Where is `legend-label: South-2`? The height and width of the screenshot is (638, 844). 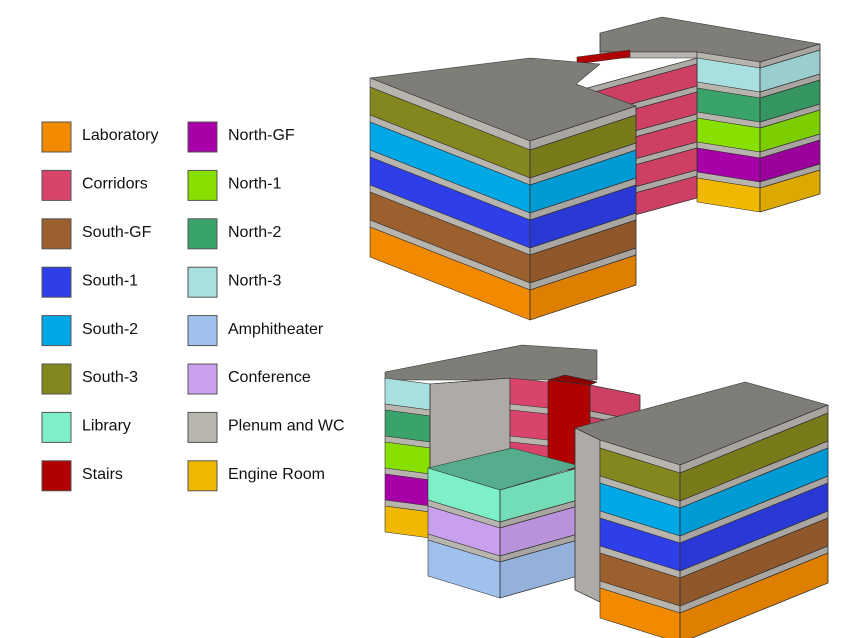 legend-label: South-2 is located at coordinates (110, 329).